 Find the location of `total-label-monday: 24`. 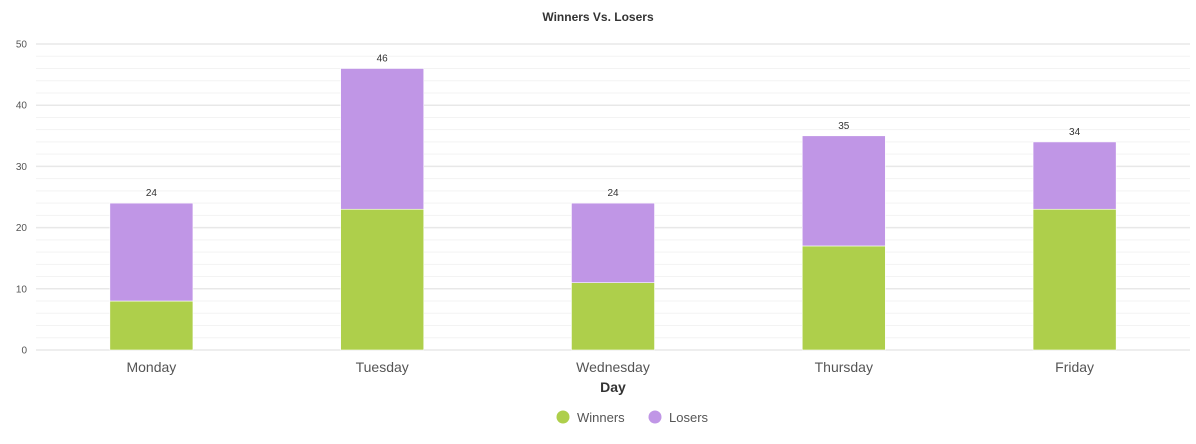

total-label-monday: 24 is located at coordinates (152, 193).